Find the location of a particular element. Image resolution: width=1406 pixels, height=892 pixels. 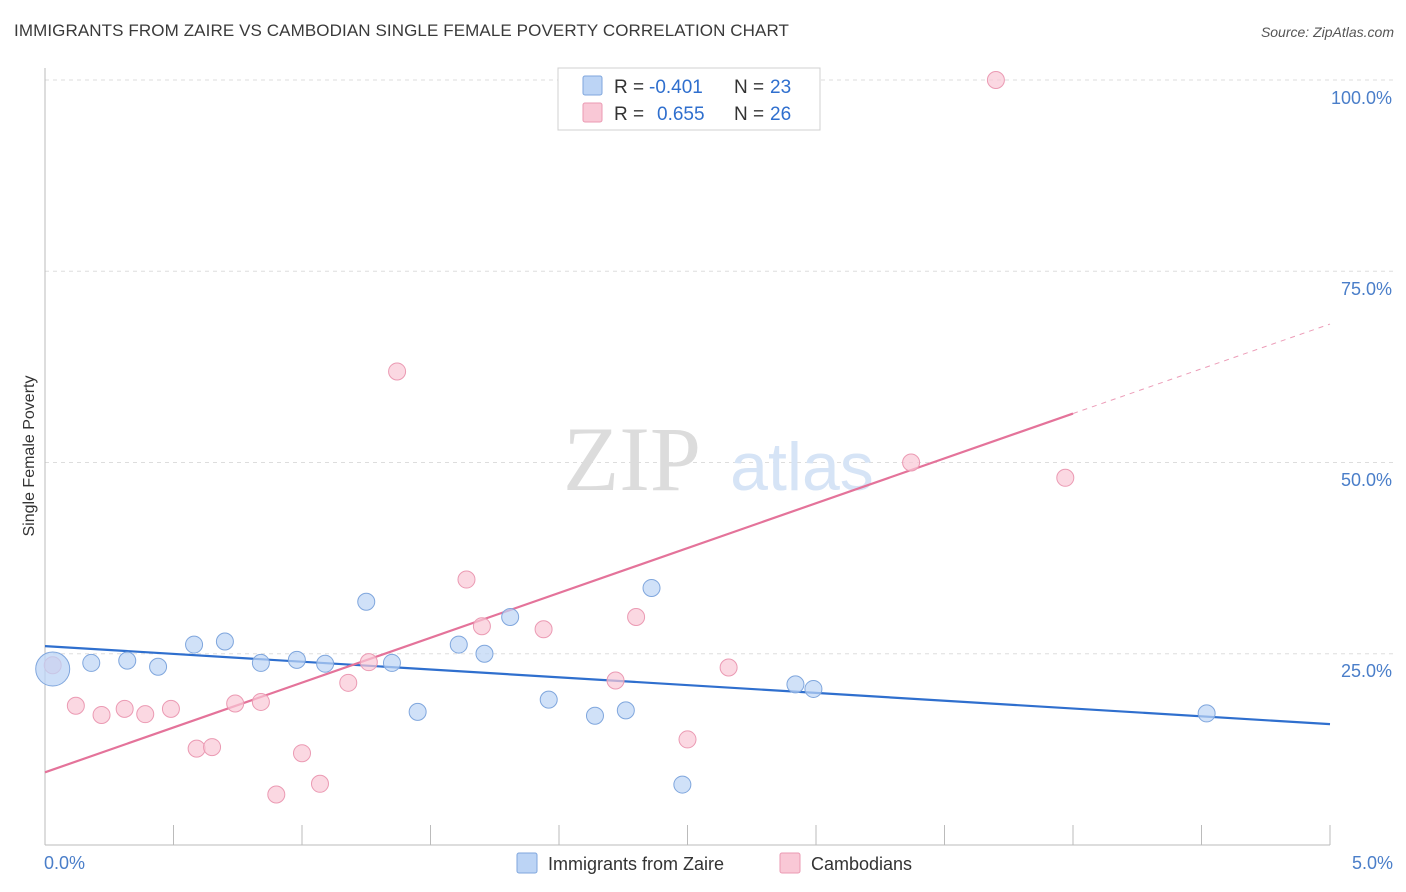

x-tick-labels: 0.0% 5.0% is located at coordinates (718, 863).